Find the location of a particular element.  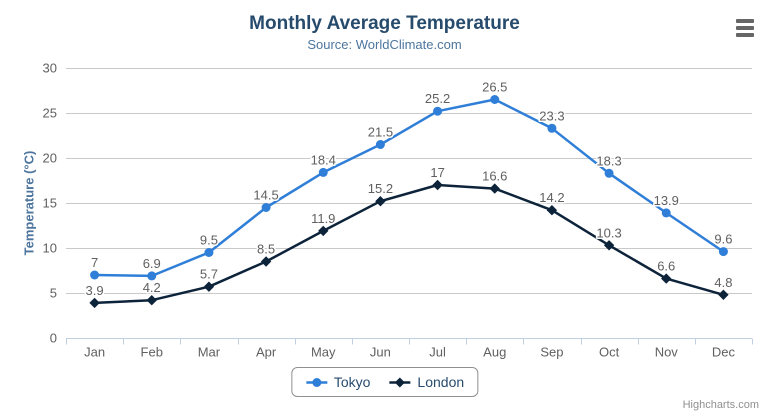

x-axis-label: Jul is located at coordinates (437, 352).